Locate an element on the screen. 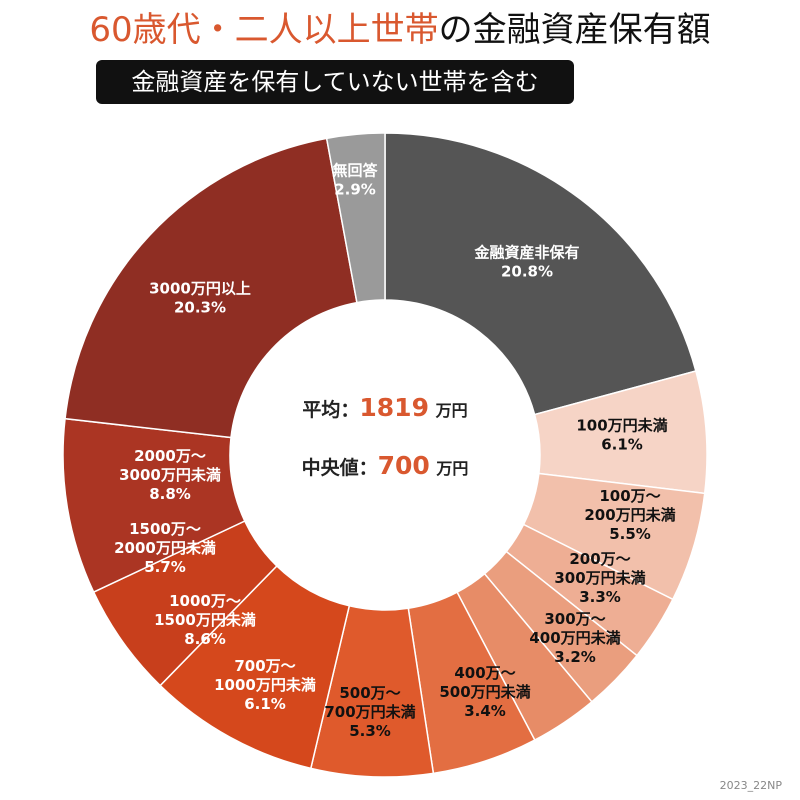 The image size is (800, 800). slice-category: 400万円未満 is located at coordinates (574, 638).